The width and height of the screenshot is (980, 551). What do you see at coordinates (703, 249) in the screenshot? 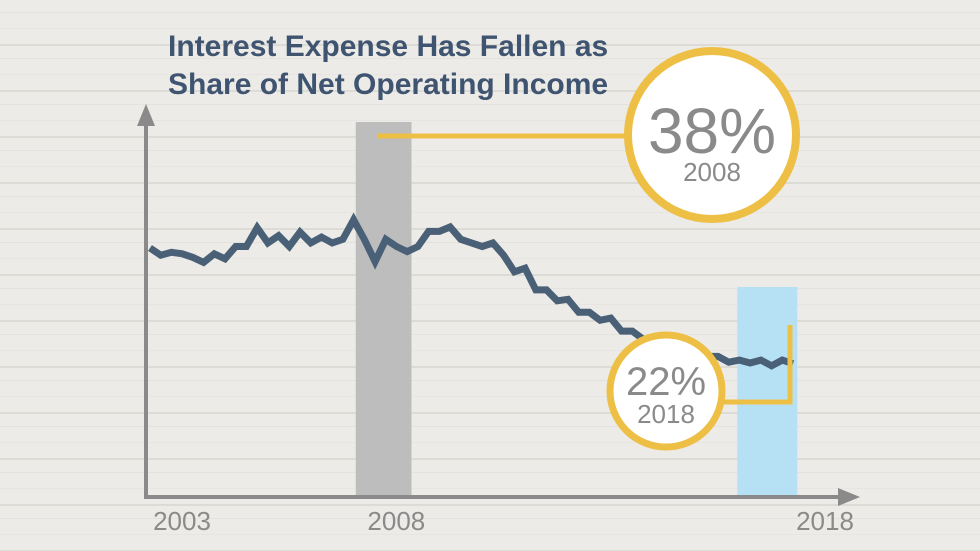
I see `callouts: 38%2008 22%2018` at bounding box center [703, 249].